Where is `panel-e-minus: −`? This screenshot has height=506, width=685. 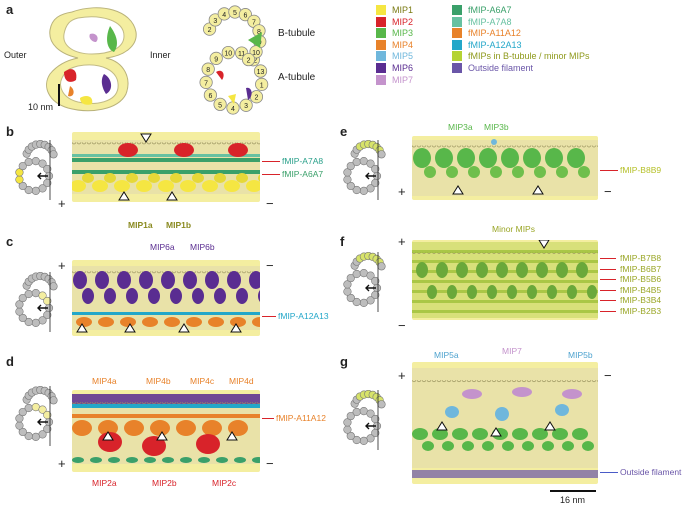 panel-e-minus: − is located at coordinates (608, 191).